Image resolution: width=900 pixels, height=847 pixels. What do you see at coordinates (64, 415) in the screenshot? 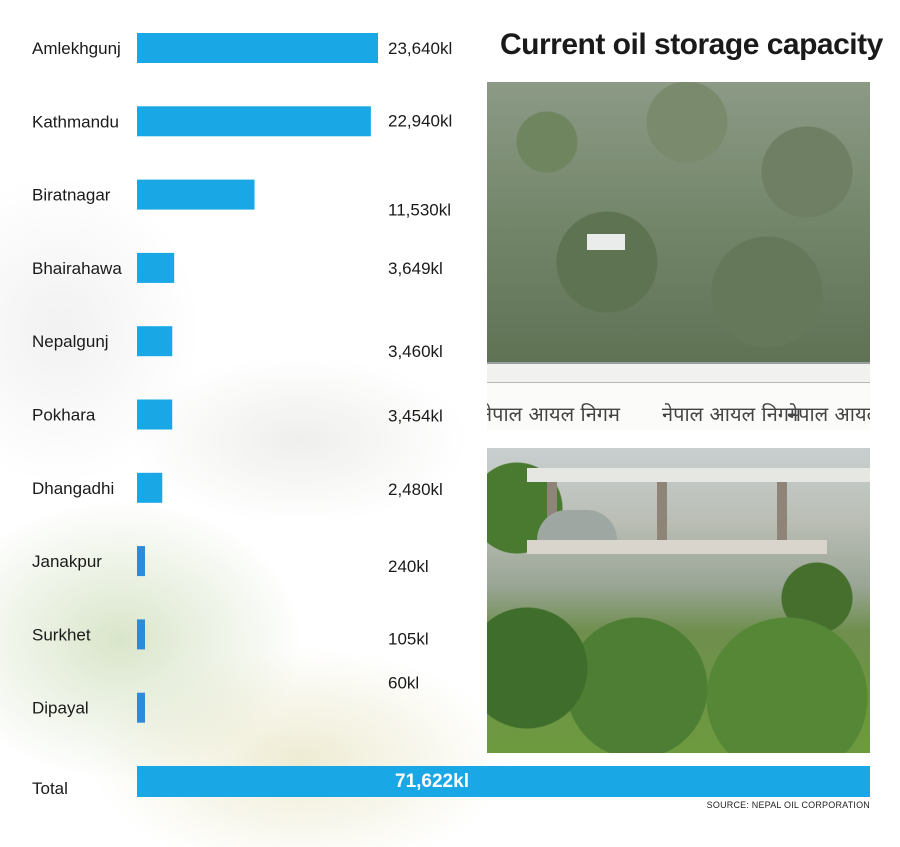
I see `category-label: Pokhara` at bounding box center [64, 415].